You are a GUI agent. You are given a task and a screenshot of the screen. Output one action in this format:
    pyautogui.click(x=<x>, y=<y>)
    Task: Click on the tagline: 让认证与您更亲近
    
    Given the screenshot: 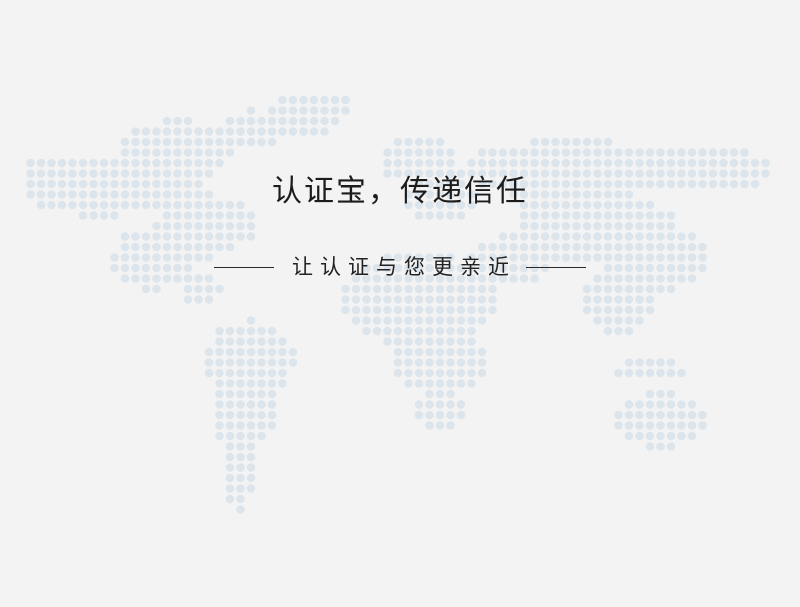 What is the action you would take?
    pyautogui.click(x=404, y=267)
    